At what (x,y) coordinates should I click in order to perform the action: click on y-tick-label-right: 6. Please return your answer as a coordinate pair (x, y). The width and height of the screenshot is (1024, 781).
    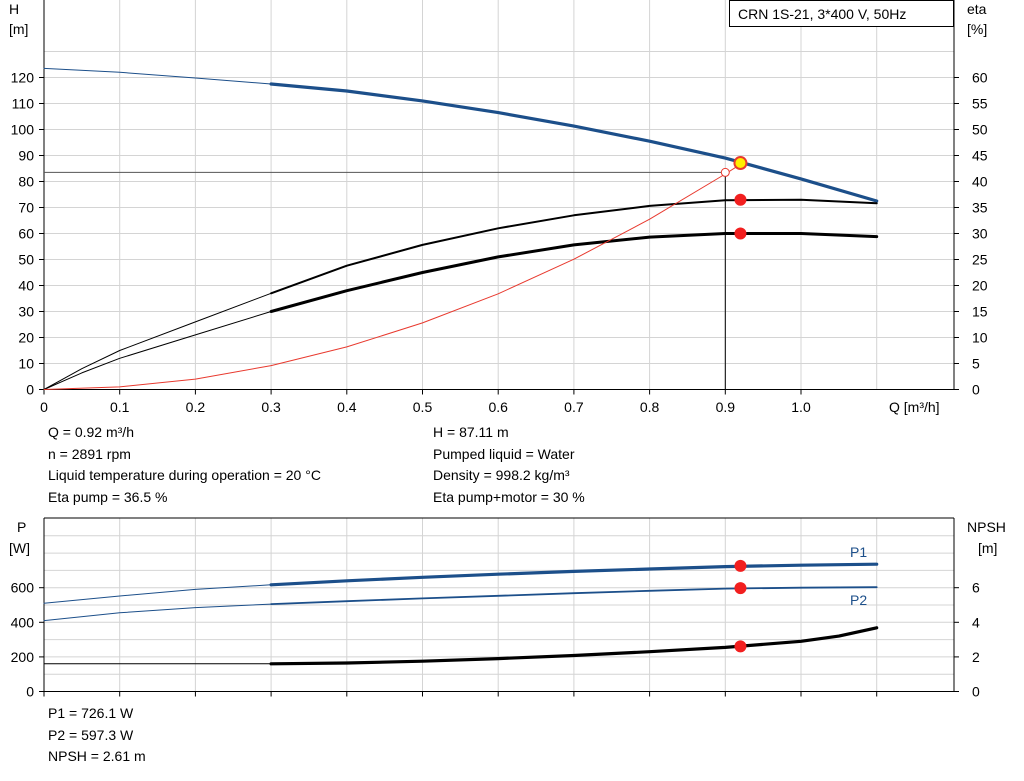
    Looking at the image, I should click on (976, 588).